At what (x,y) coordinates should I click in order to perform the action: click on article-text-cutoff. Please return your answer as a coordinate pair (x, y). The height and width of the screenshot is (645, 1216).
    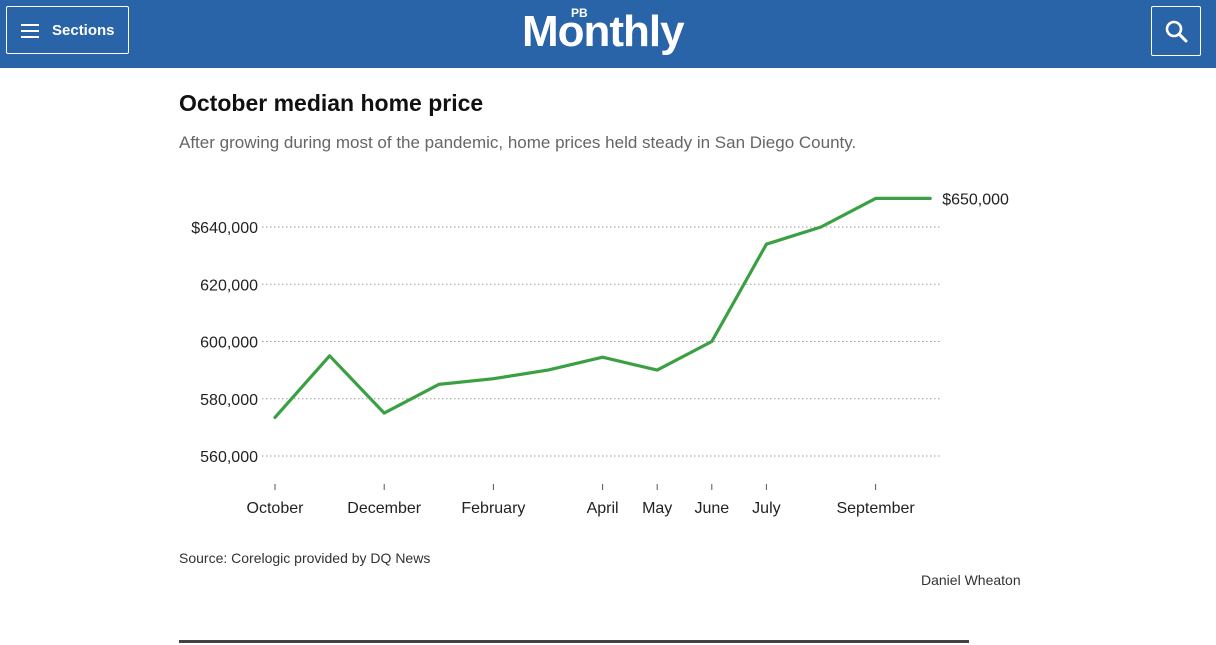
    Looking at the image, I should click on (579, 637).